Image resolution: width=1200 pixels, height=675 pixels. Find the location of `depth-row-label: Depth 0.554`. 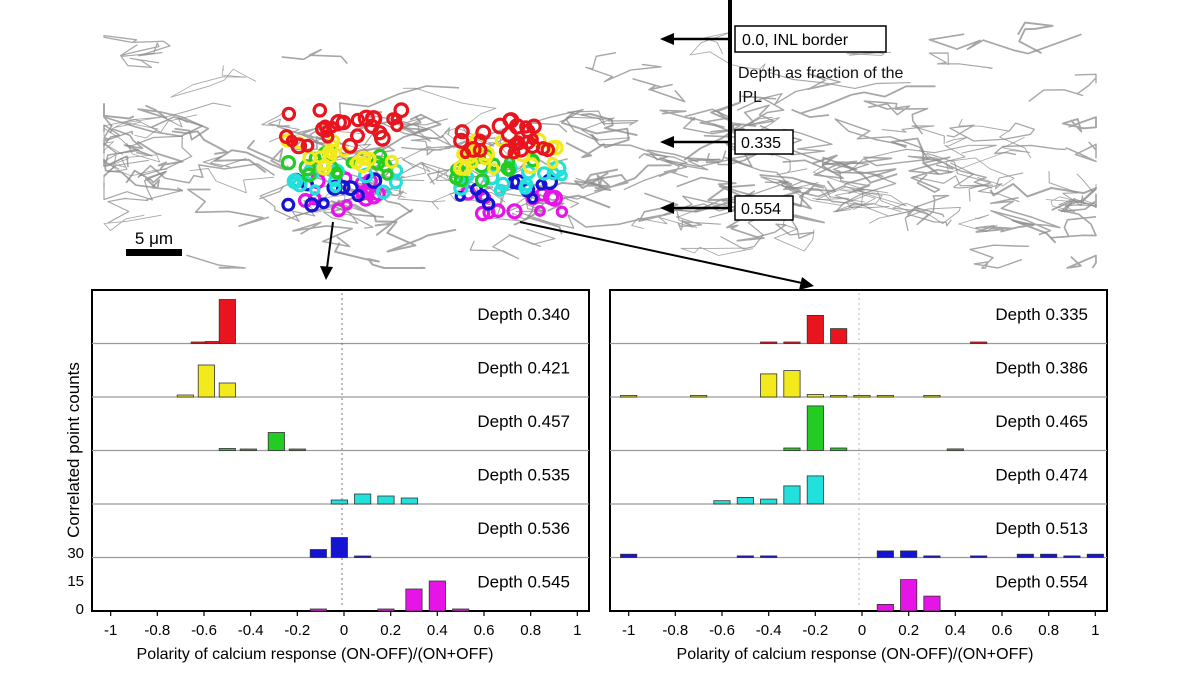

depth-row-label: Depth 0.554 is located at coordinates (1041, 582).